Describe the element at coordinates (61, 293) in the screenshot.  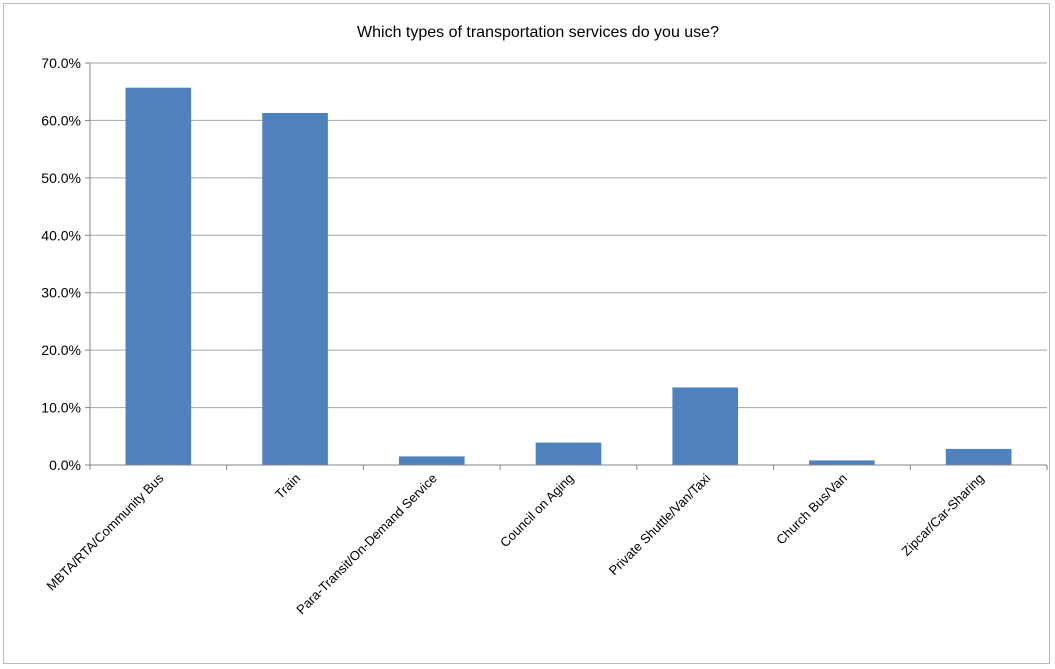
I see `y-tick-label: 30.0%` at that location.